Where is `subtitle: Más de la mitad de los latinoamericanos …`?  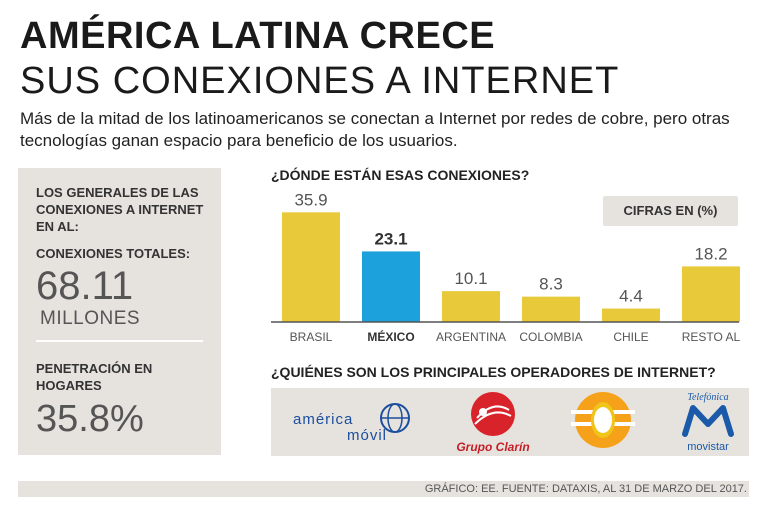
subtitle: Más de la mitad de los latinoamericanos … is located at coordinates (375, 129).